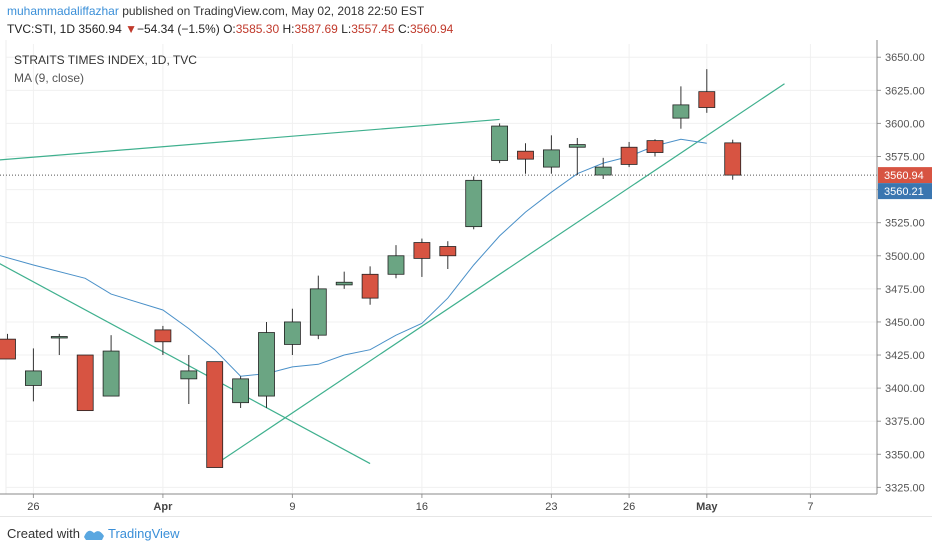 Image resolution: width=932 pixels, height=551 pixels. I want to click on legend-title: STRAITS TIMES INDEX, 1D, TVC, so click(105, 60).